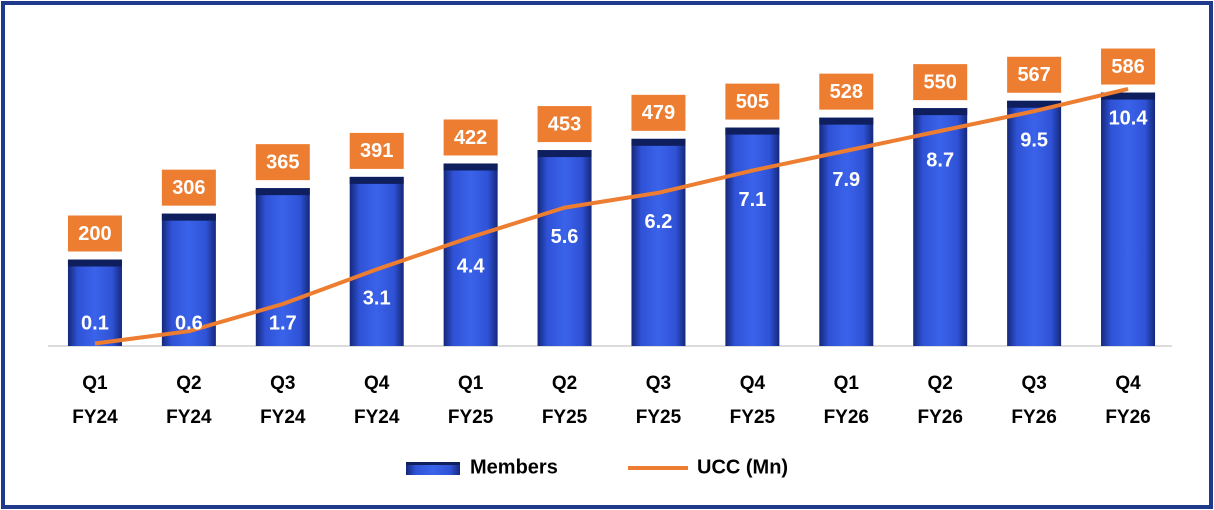  What do you see at coordinates (514, 467) in the screenshot?
I see `legend-label: Members` at bounding box center [514, 467].